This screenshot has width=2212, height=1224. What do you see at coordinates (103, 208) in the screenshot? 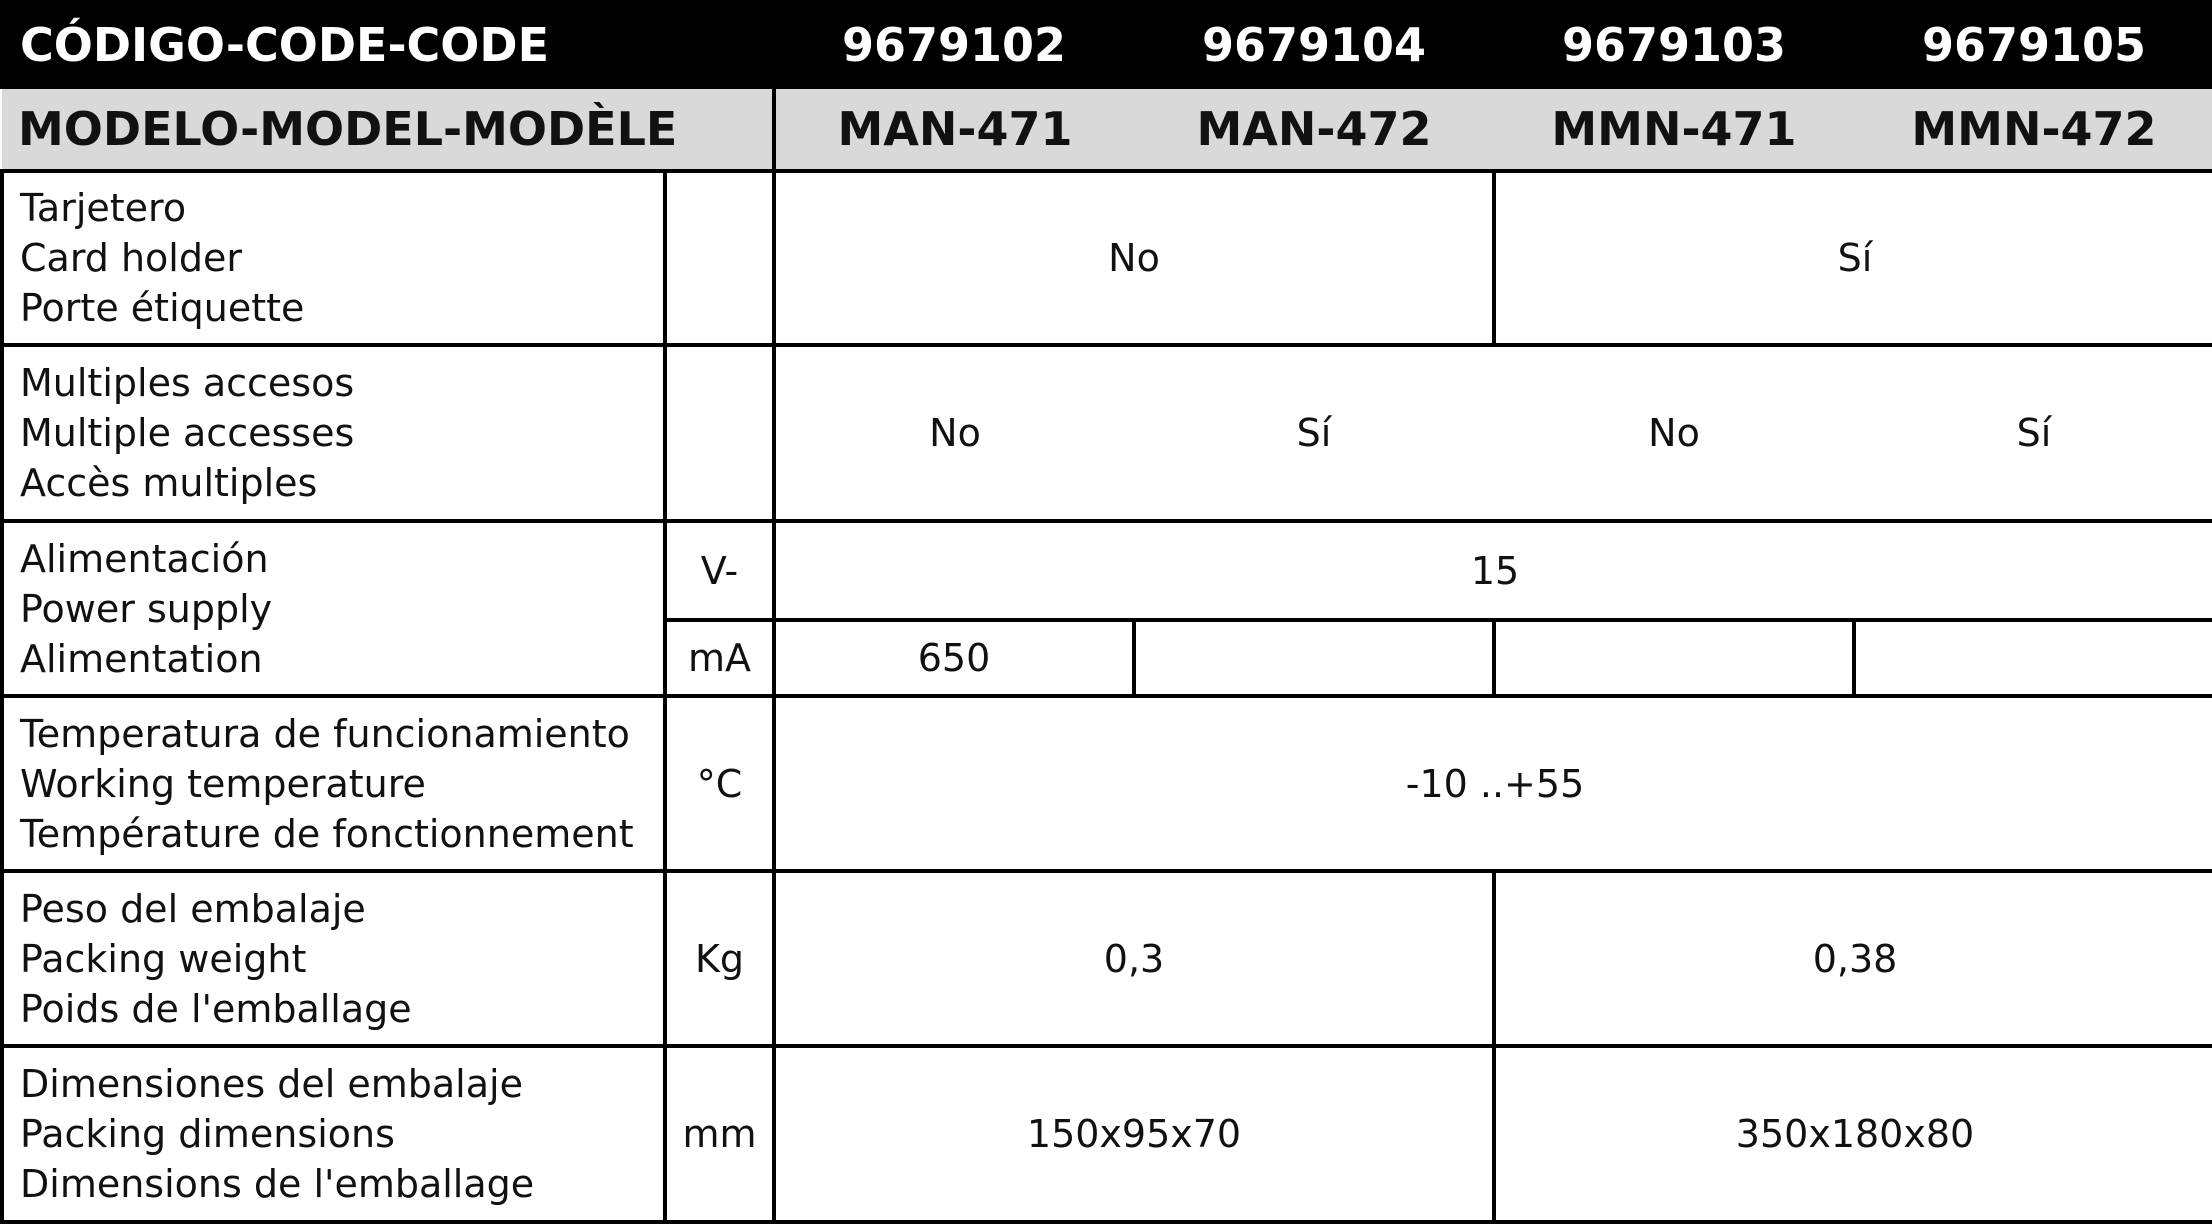
I see `label-es: Tarjetero` at bounding box center [103, 208].